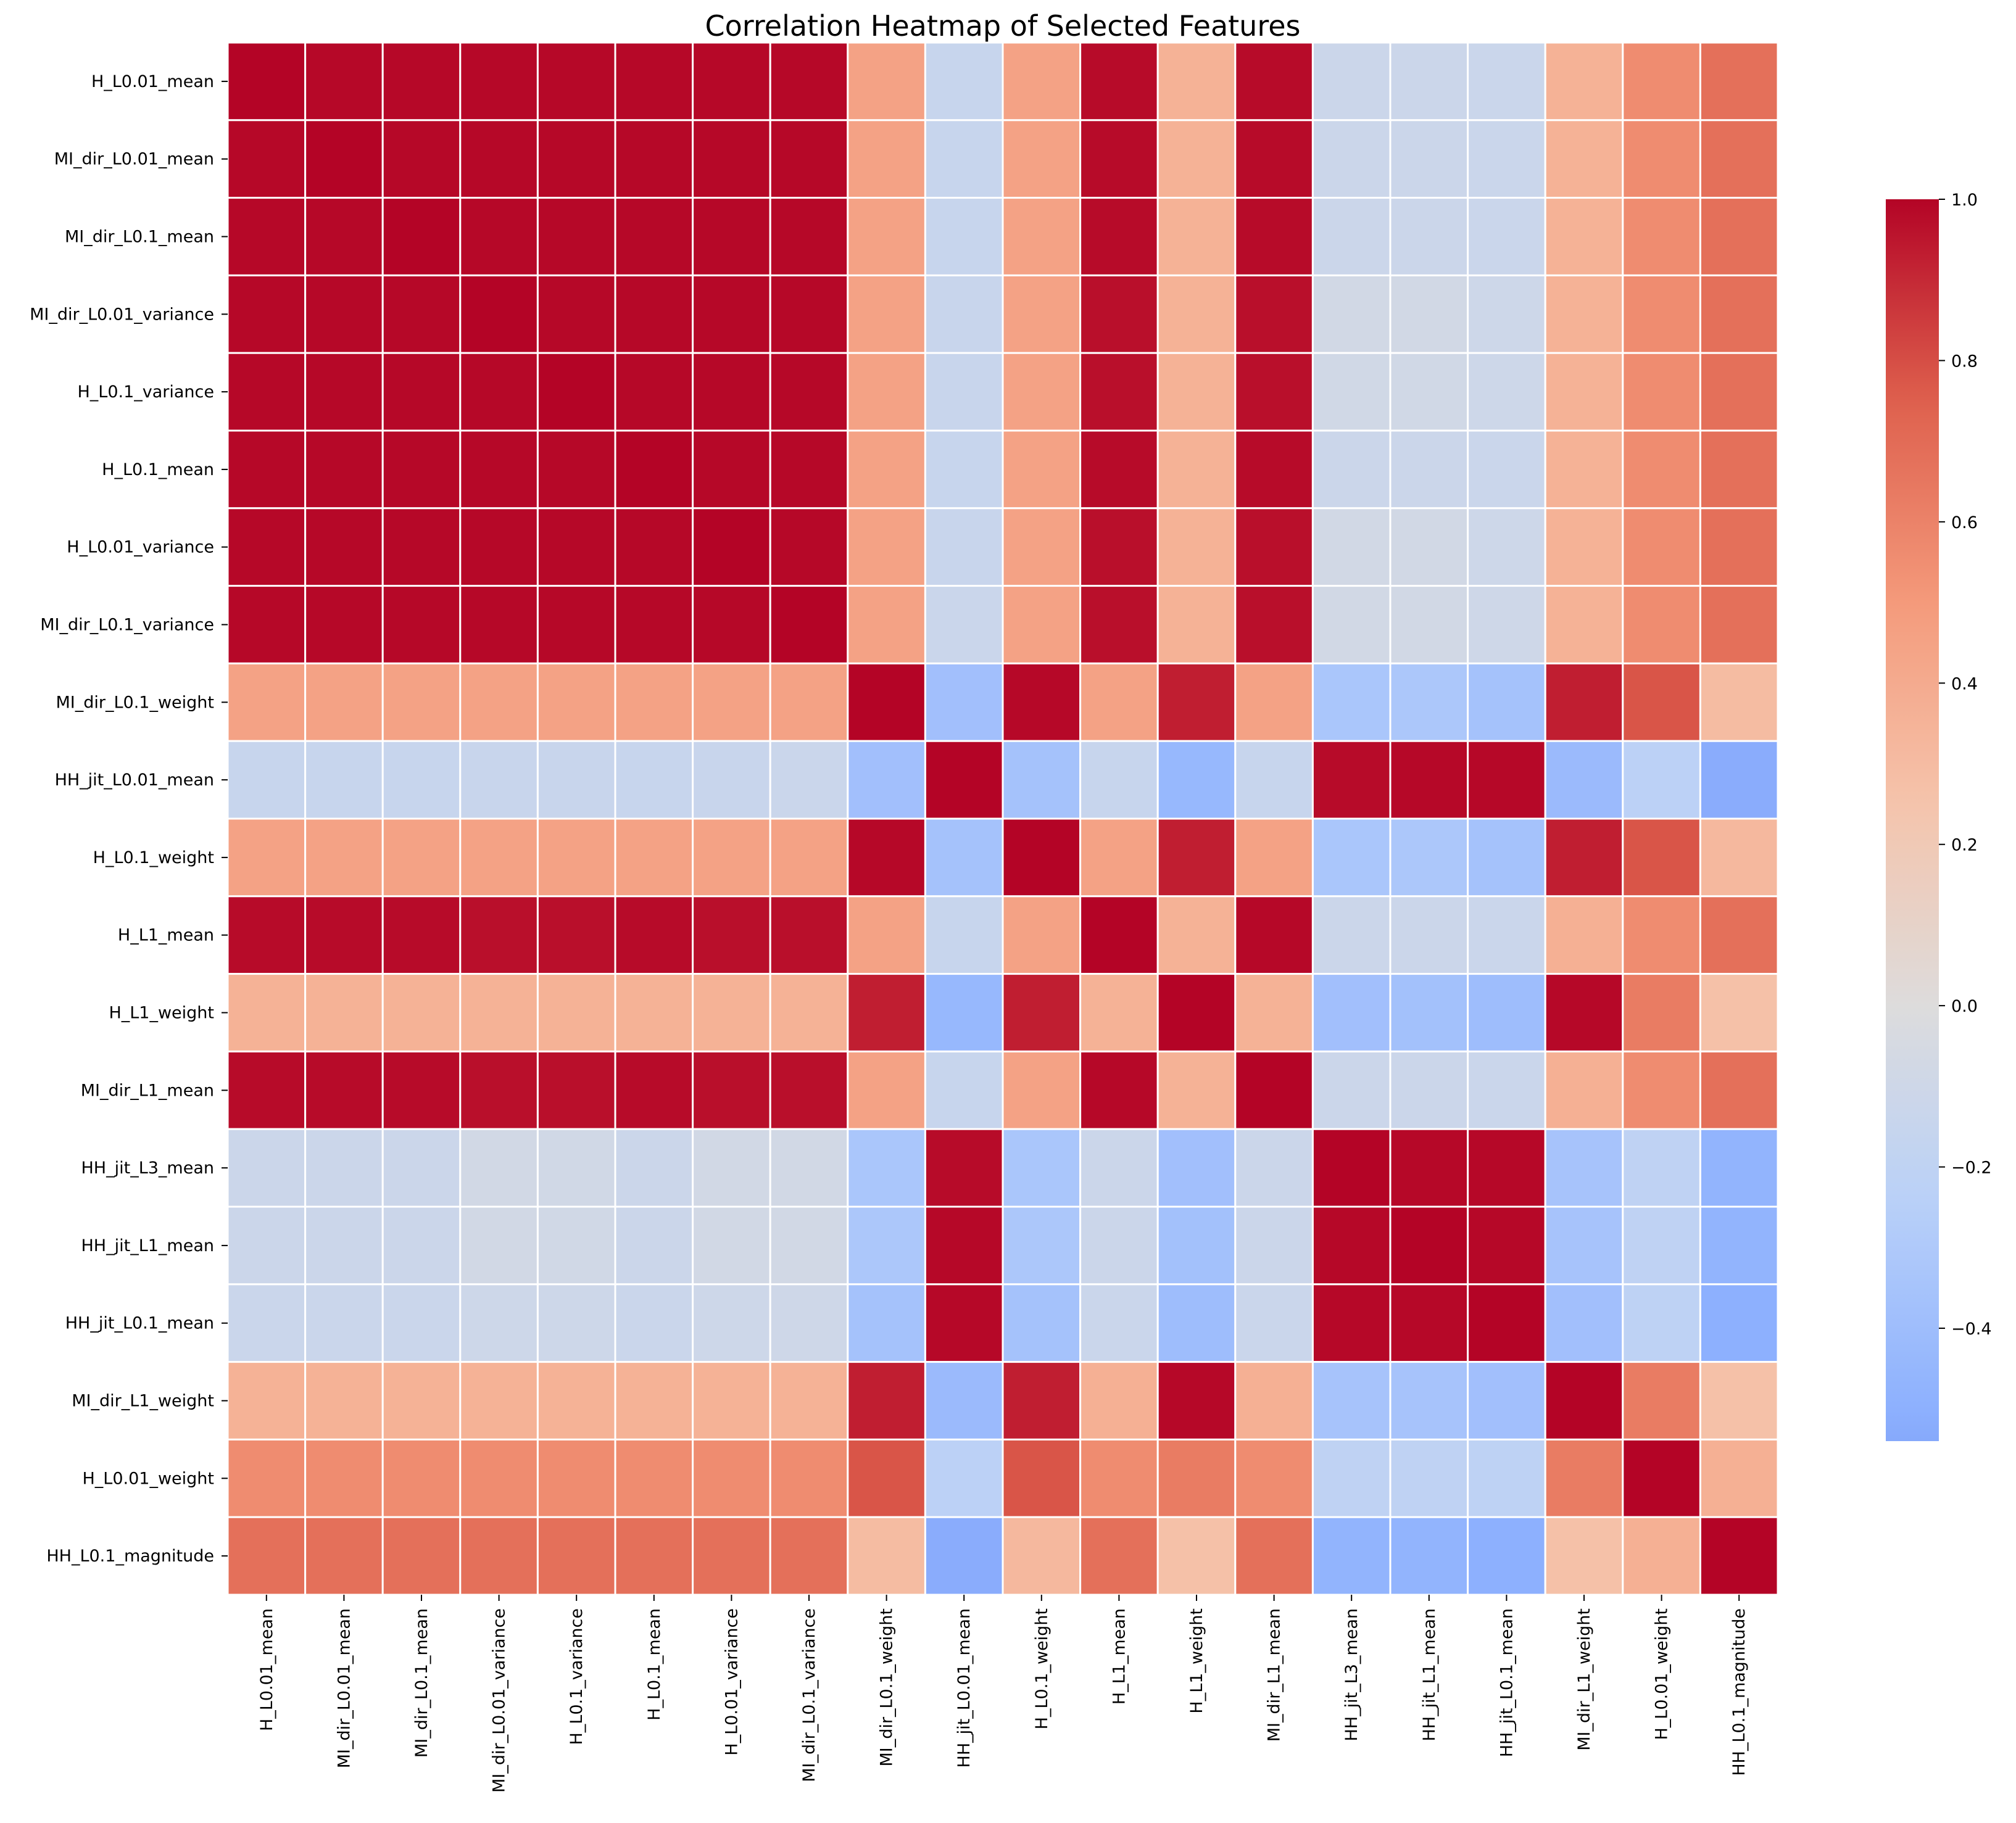 The width and height of the screenshot is (2016, 1823). What do you see at coordinates (1964, 522) in the screenshot?
I see `colorbar-tick-label: 0.6` at bounding box center [1964, 522].